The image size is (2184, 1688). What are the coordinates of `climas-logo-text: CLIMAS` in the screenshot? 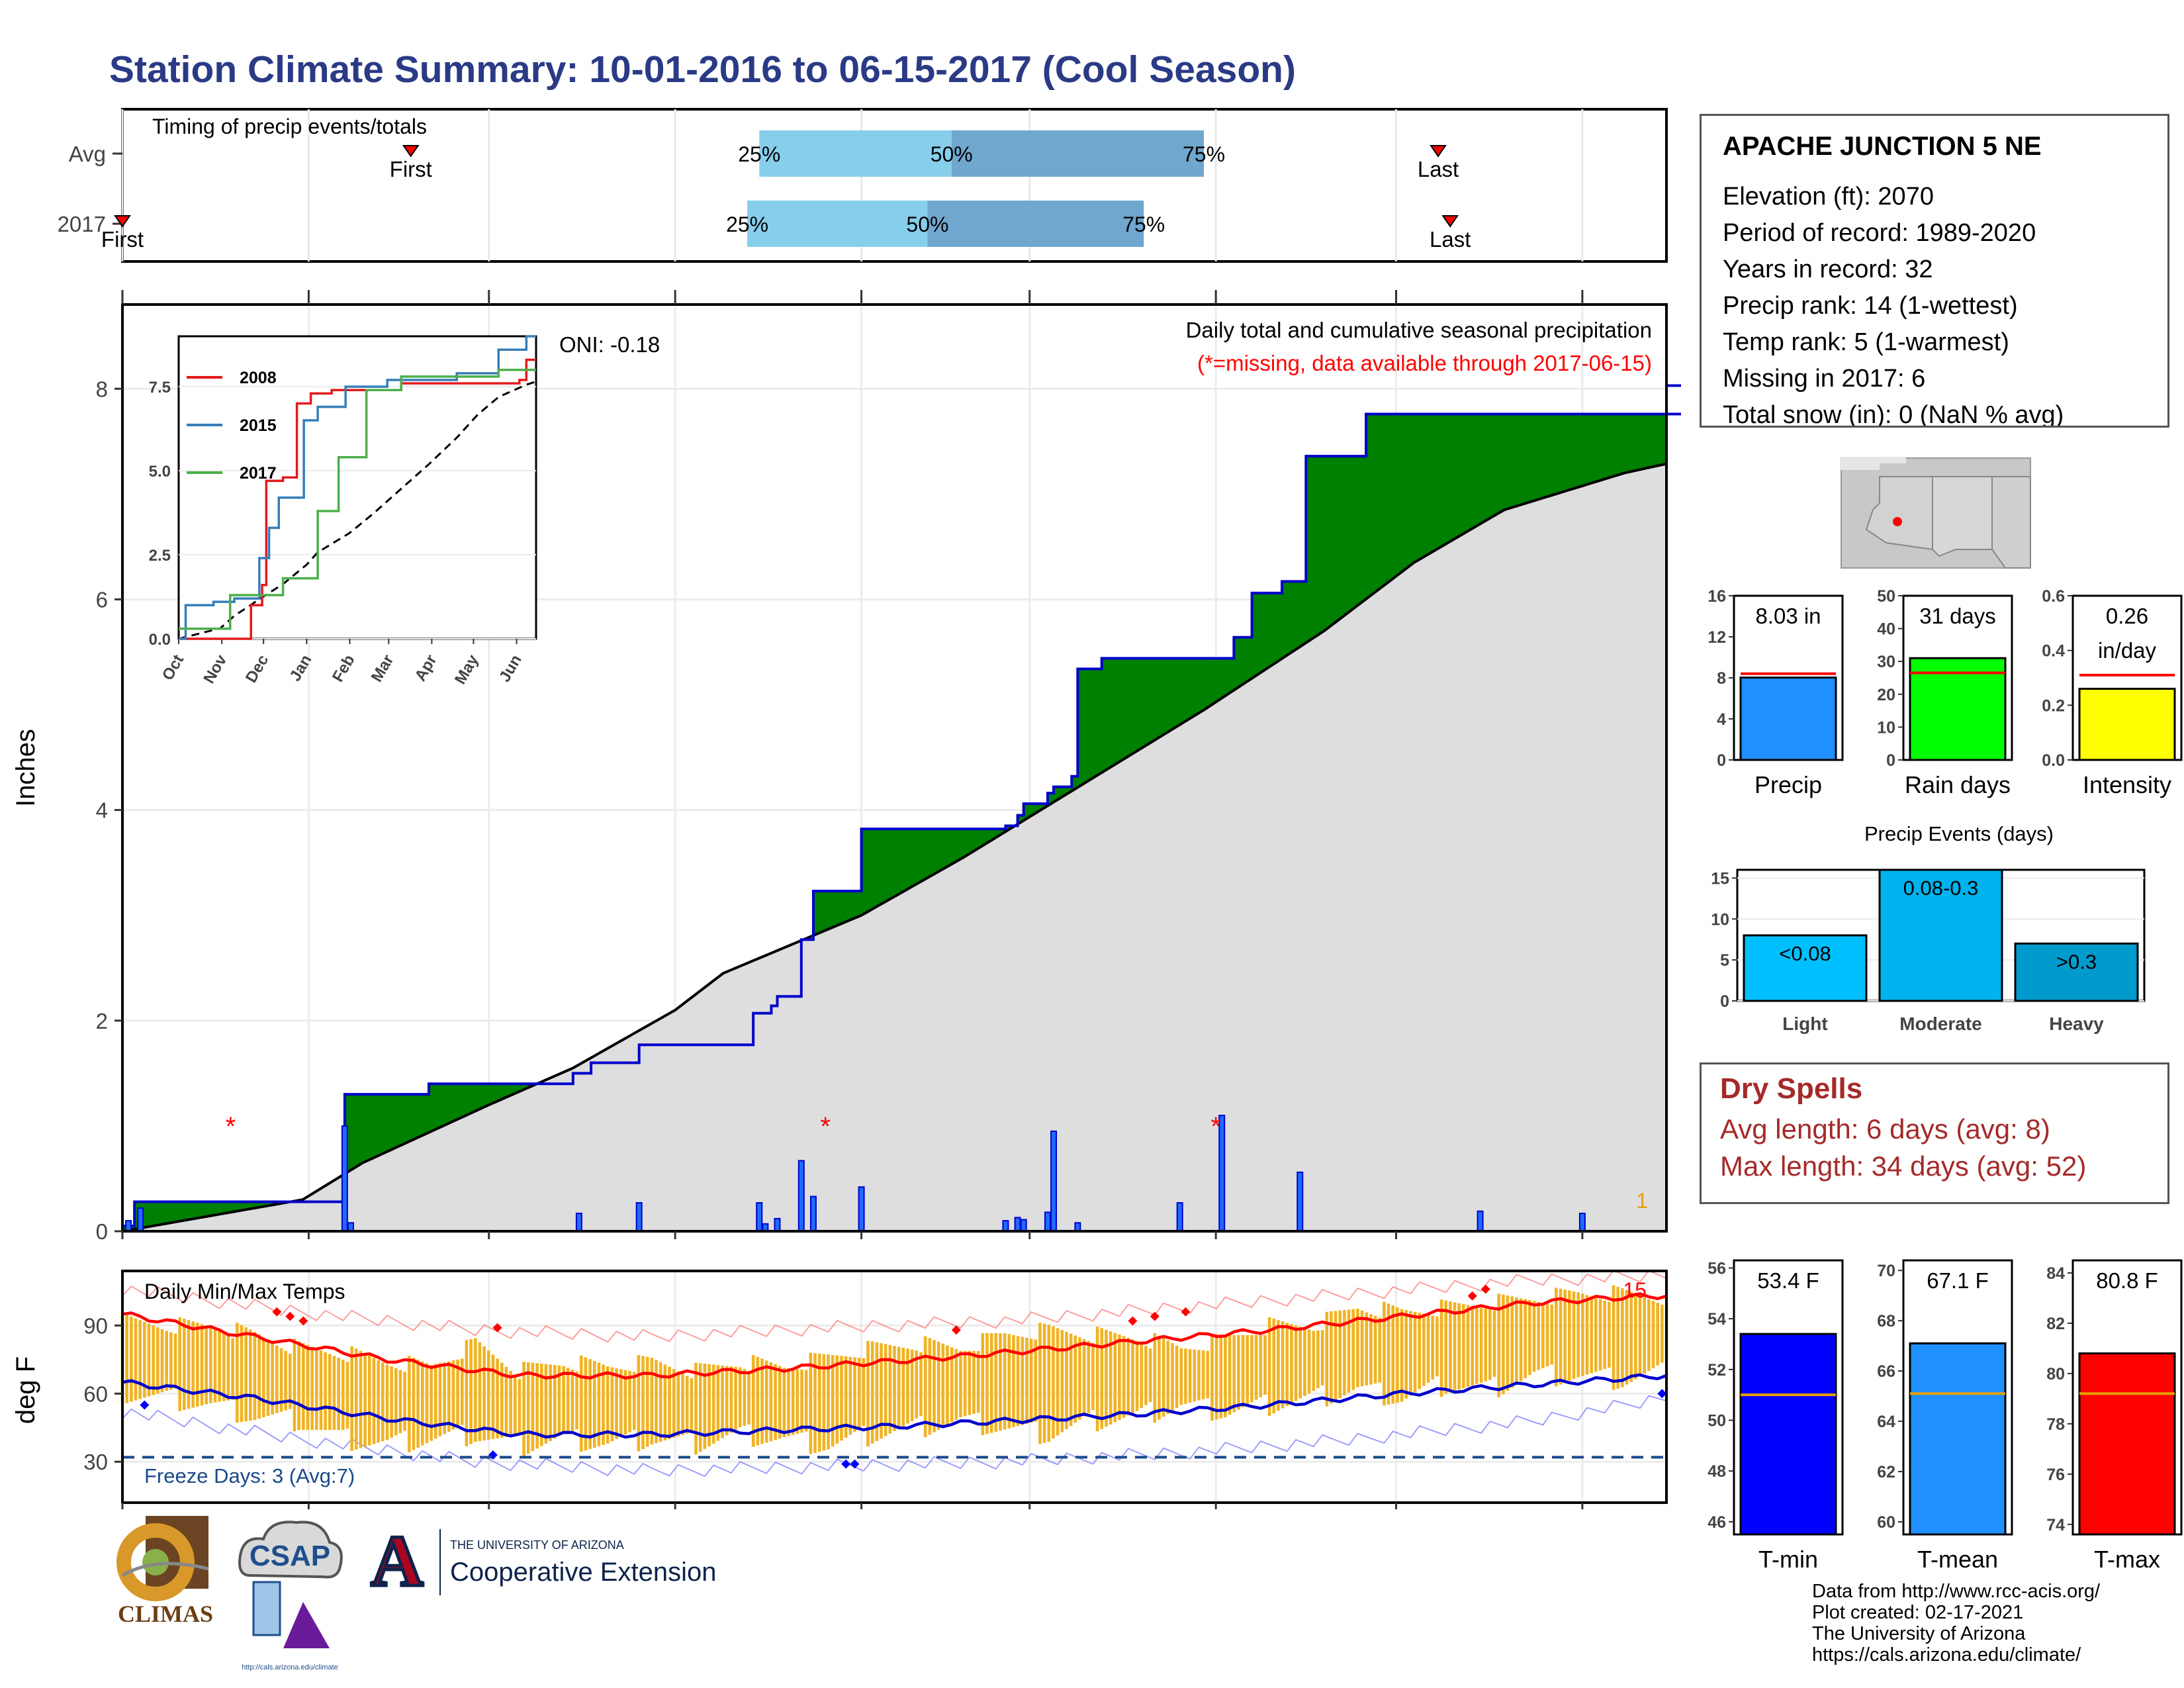 It's located at (165, 1614).